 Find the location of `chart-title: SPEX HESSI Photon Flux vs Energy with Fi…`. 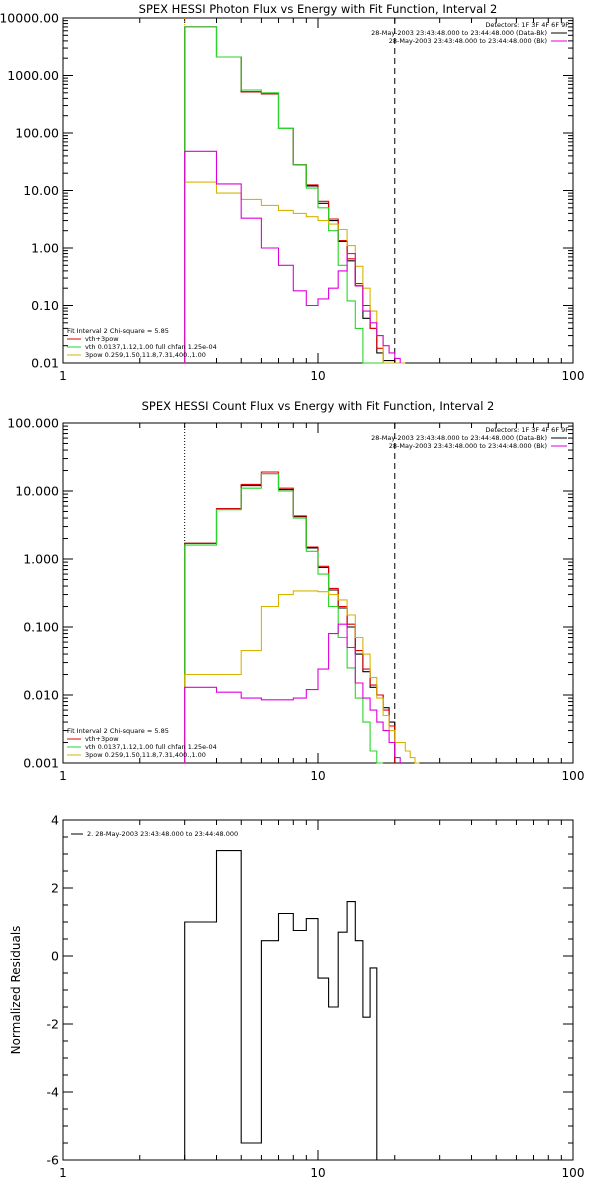

chart-title: SPEX HESSI Photon Flux vs Energy with Fi… is located at coordinates (318, 9).